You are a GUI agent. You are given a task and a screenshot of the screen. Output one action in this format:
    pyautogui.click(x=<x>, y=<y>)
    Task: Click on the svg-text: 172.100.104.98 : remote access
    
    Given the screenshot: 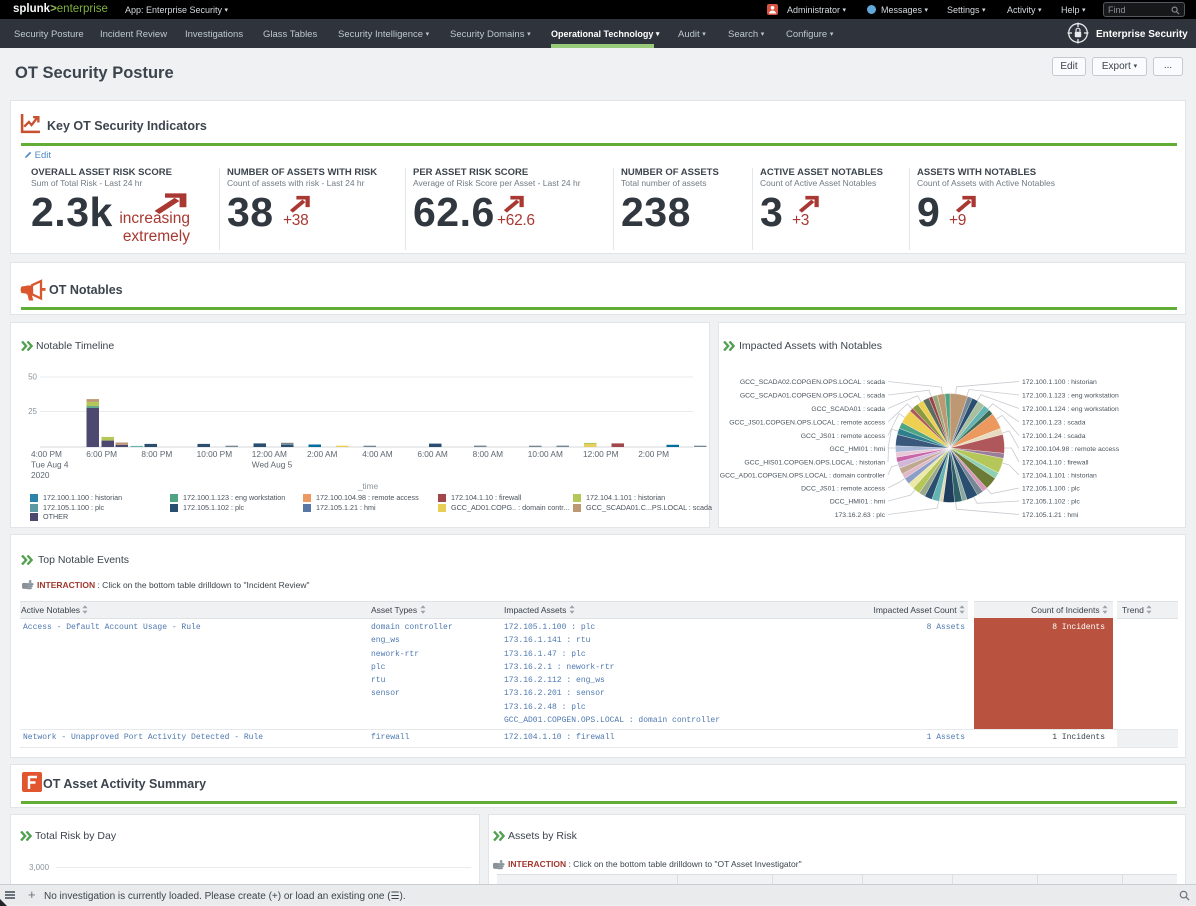 What is the action you would take?
    pyautogui.click(x=1071, y=449)
    